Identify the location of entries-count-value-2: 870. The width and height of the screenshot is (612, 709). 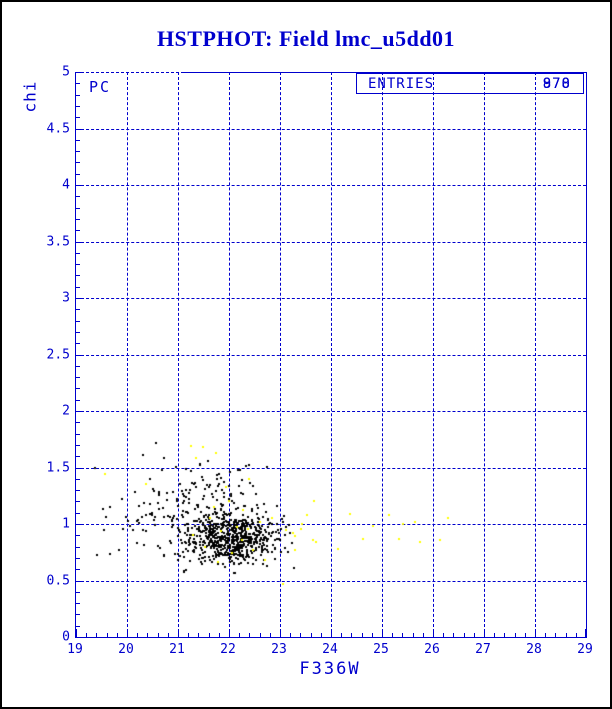
(556, 84).